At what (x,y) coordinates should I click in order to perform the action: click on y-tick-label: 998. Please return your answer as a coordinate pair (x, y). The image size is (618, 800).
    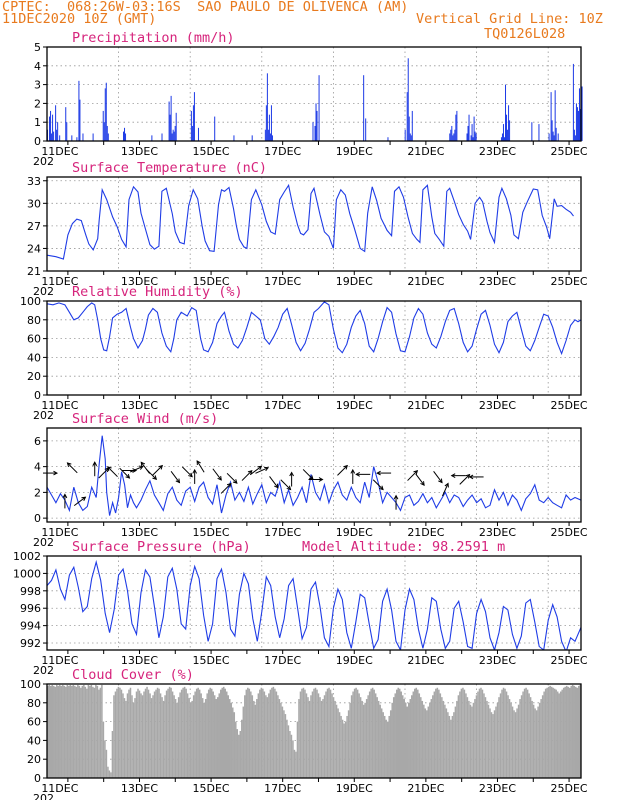
    Looking at the image, I should click on (30, 591).